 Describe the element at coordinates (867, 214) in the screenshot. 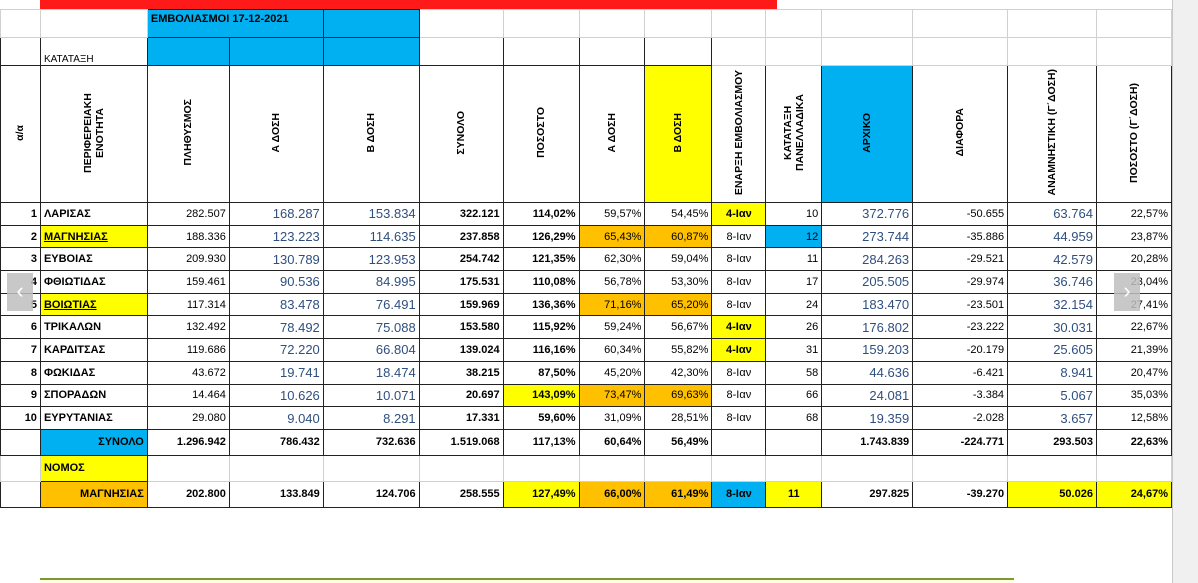

I see `table-cell: 372.776` at that location.